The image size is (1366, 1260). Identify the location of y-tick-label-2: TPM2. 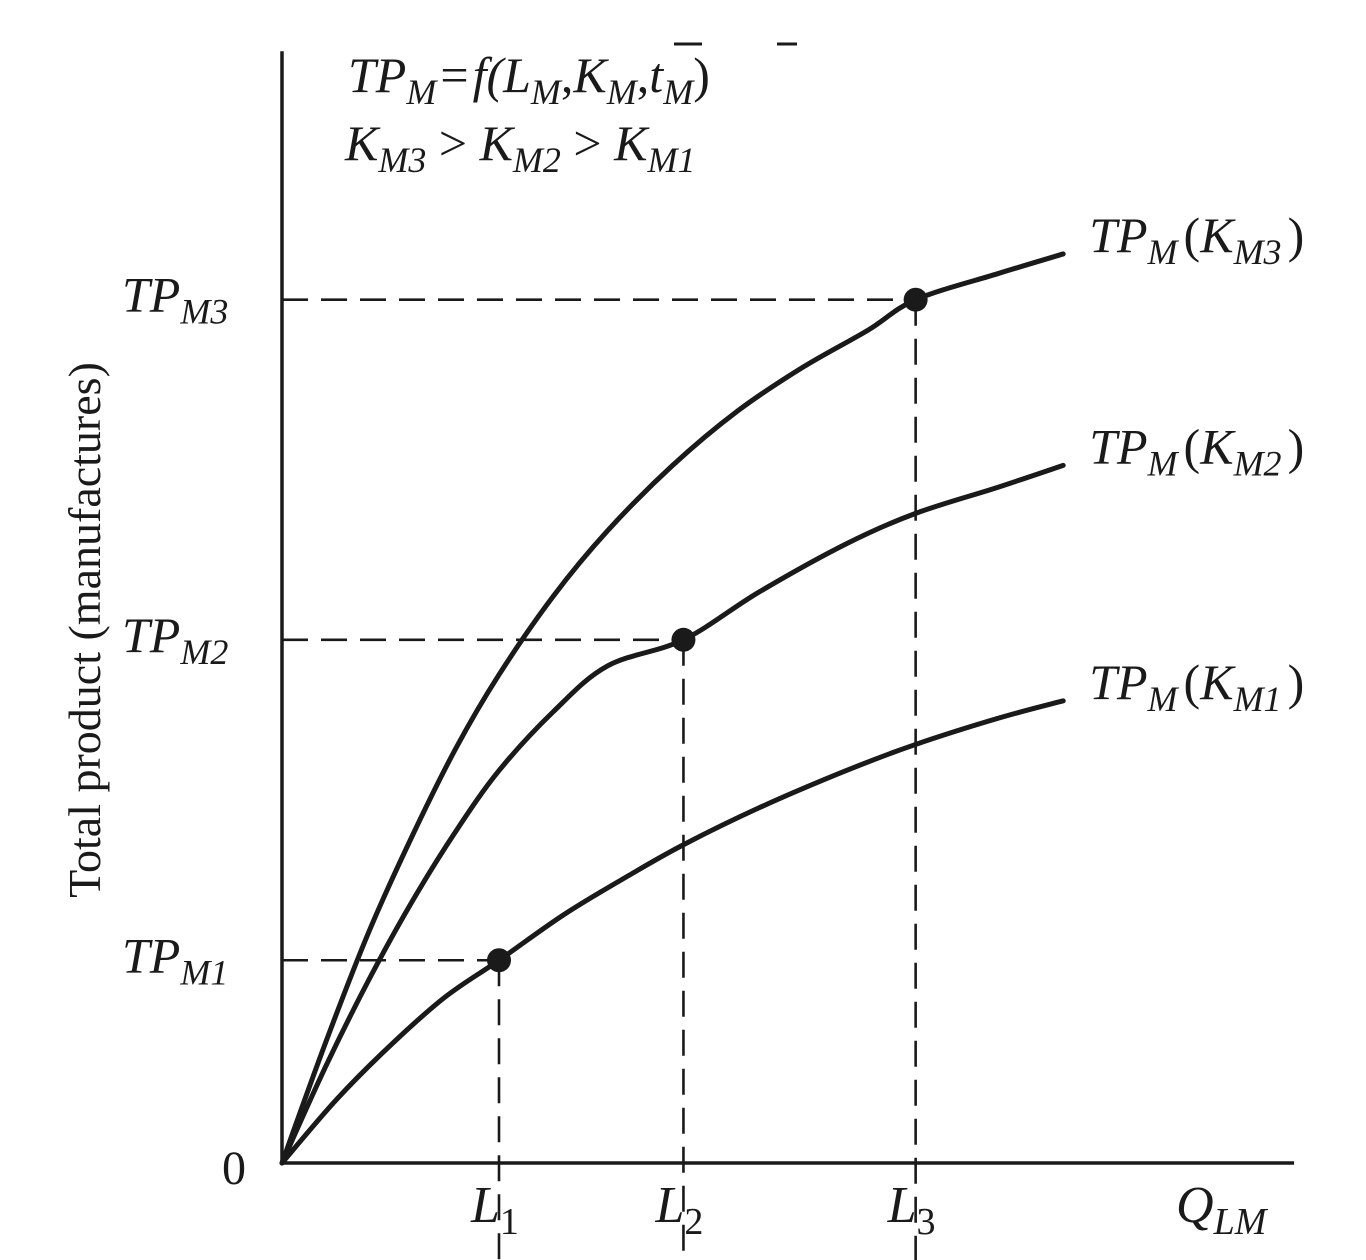
(175, 639).